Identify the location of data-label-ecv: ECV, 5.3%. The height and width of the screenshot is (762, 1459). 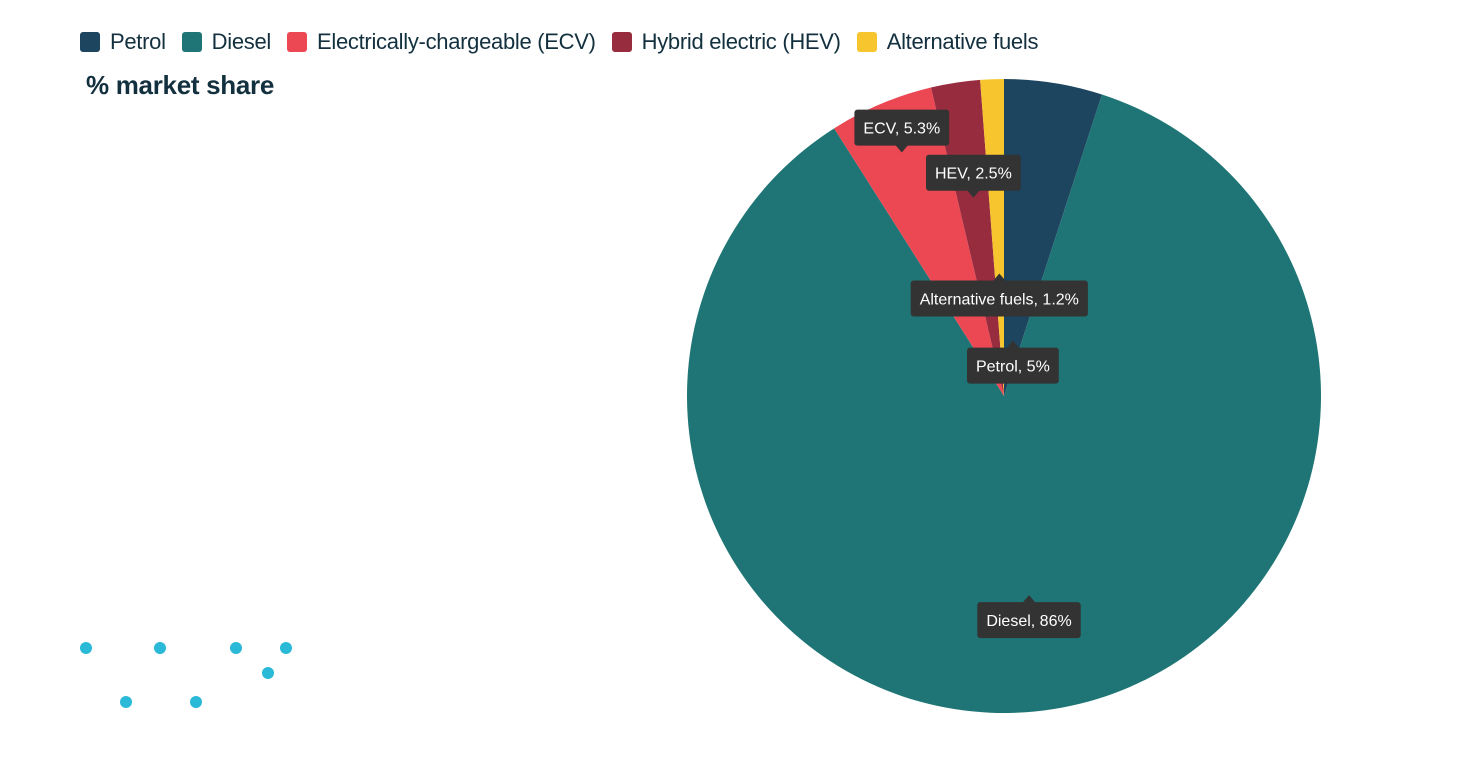
(902, 131).